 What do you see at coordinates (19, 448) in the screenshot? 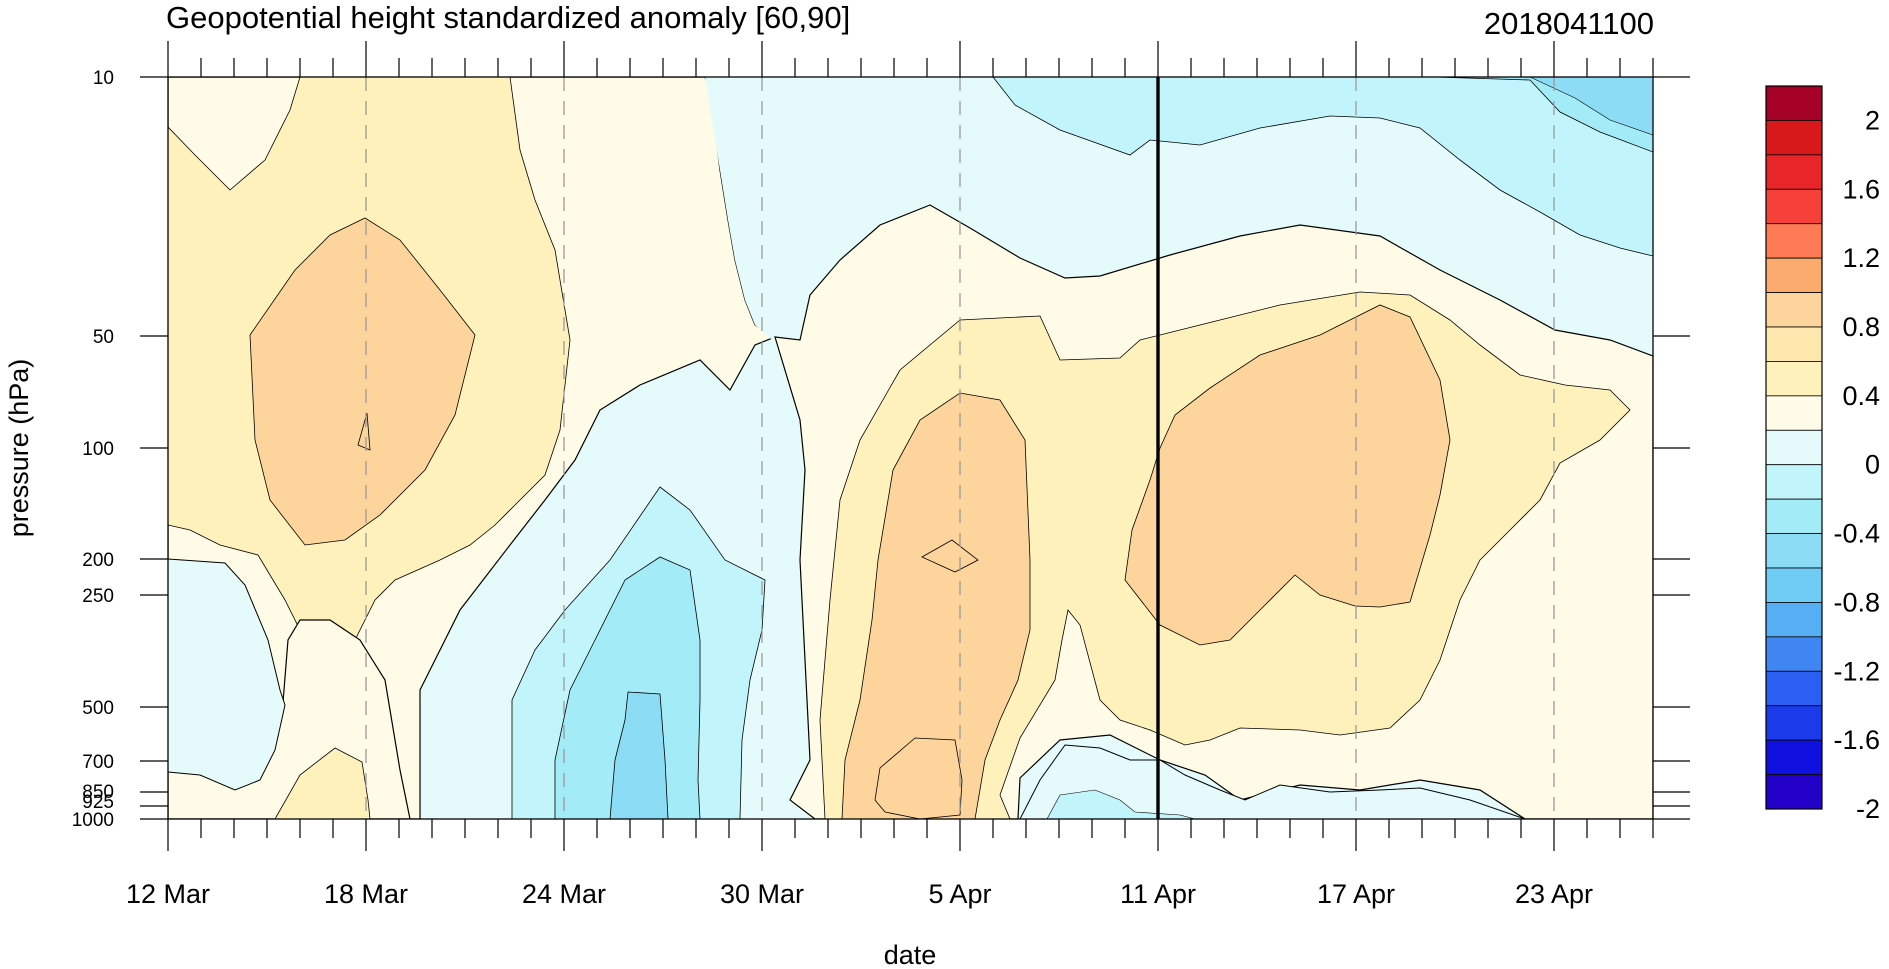
I see `y-axis-label: pressure (hPa)` at bounding box center [19, 448].